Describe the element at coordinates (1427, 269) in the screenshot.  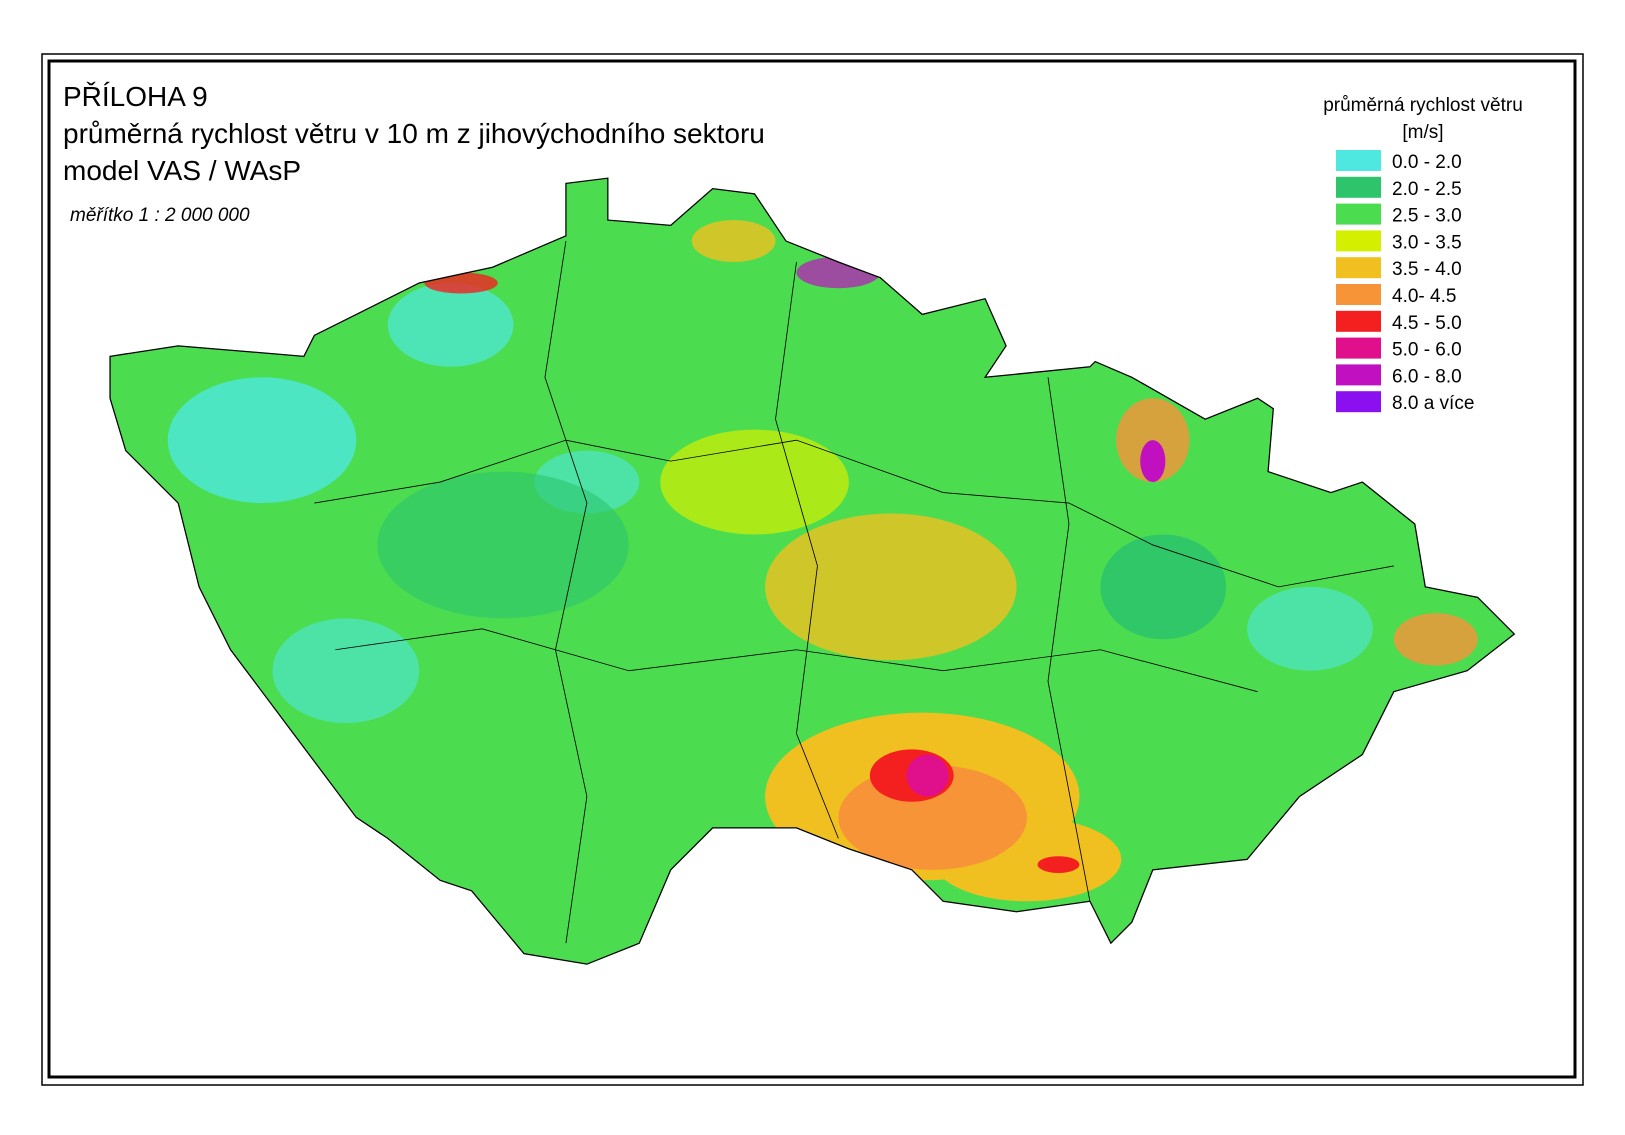
I see `legend-label: 3.5 - 4.0` at that location.